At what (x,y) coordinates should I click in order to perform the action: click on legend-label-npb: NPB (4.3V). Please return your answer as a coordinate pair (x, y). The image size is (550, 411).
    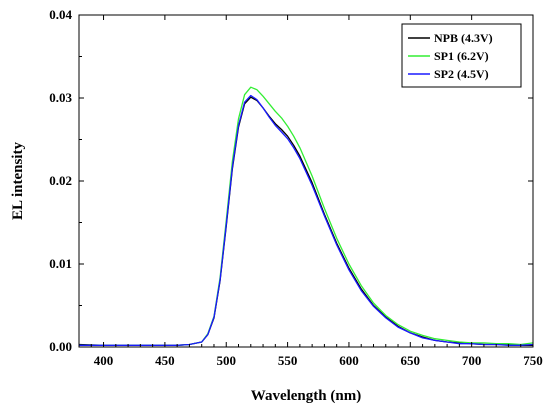
    Looking at the image, I should click on (463, 38).